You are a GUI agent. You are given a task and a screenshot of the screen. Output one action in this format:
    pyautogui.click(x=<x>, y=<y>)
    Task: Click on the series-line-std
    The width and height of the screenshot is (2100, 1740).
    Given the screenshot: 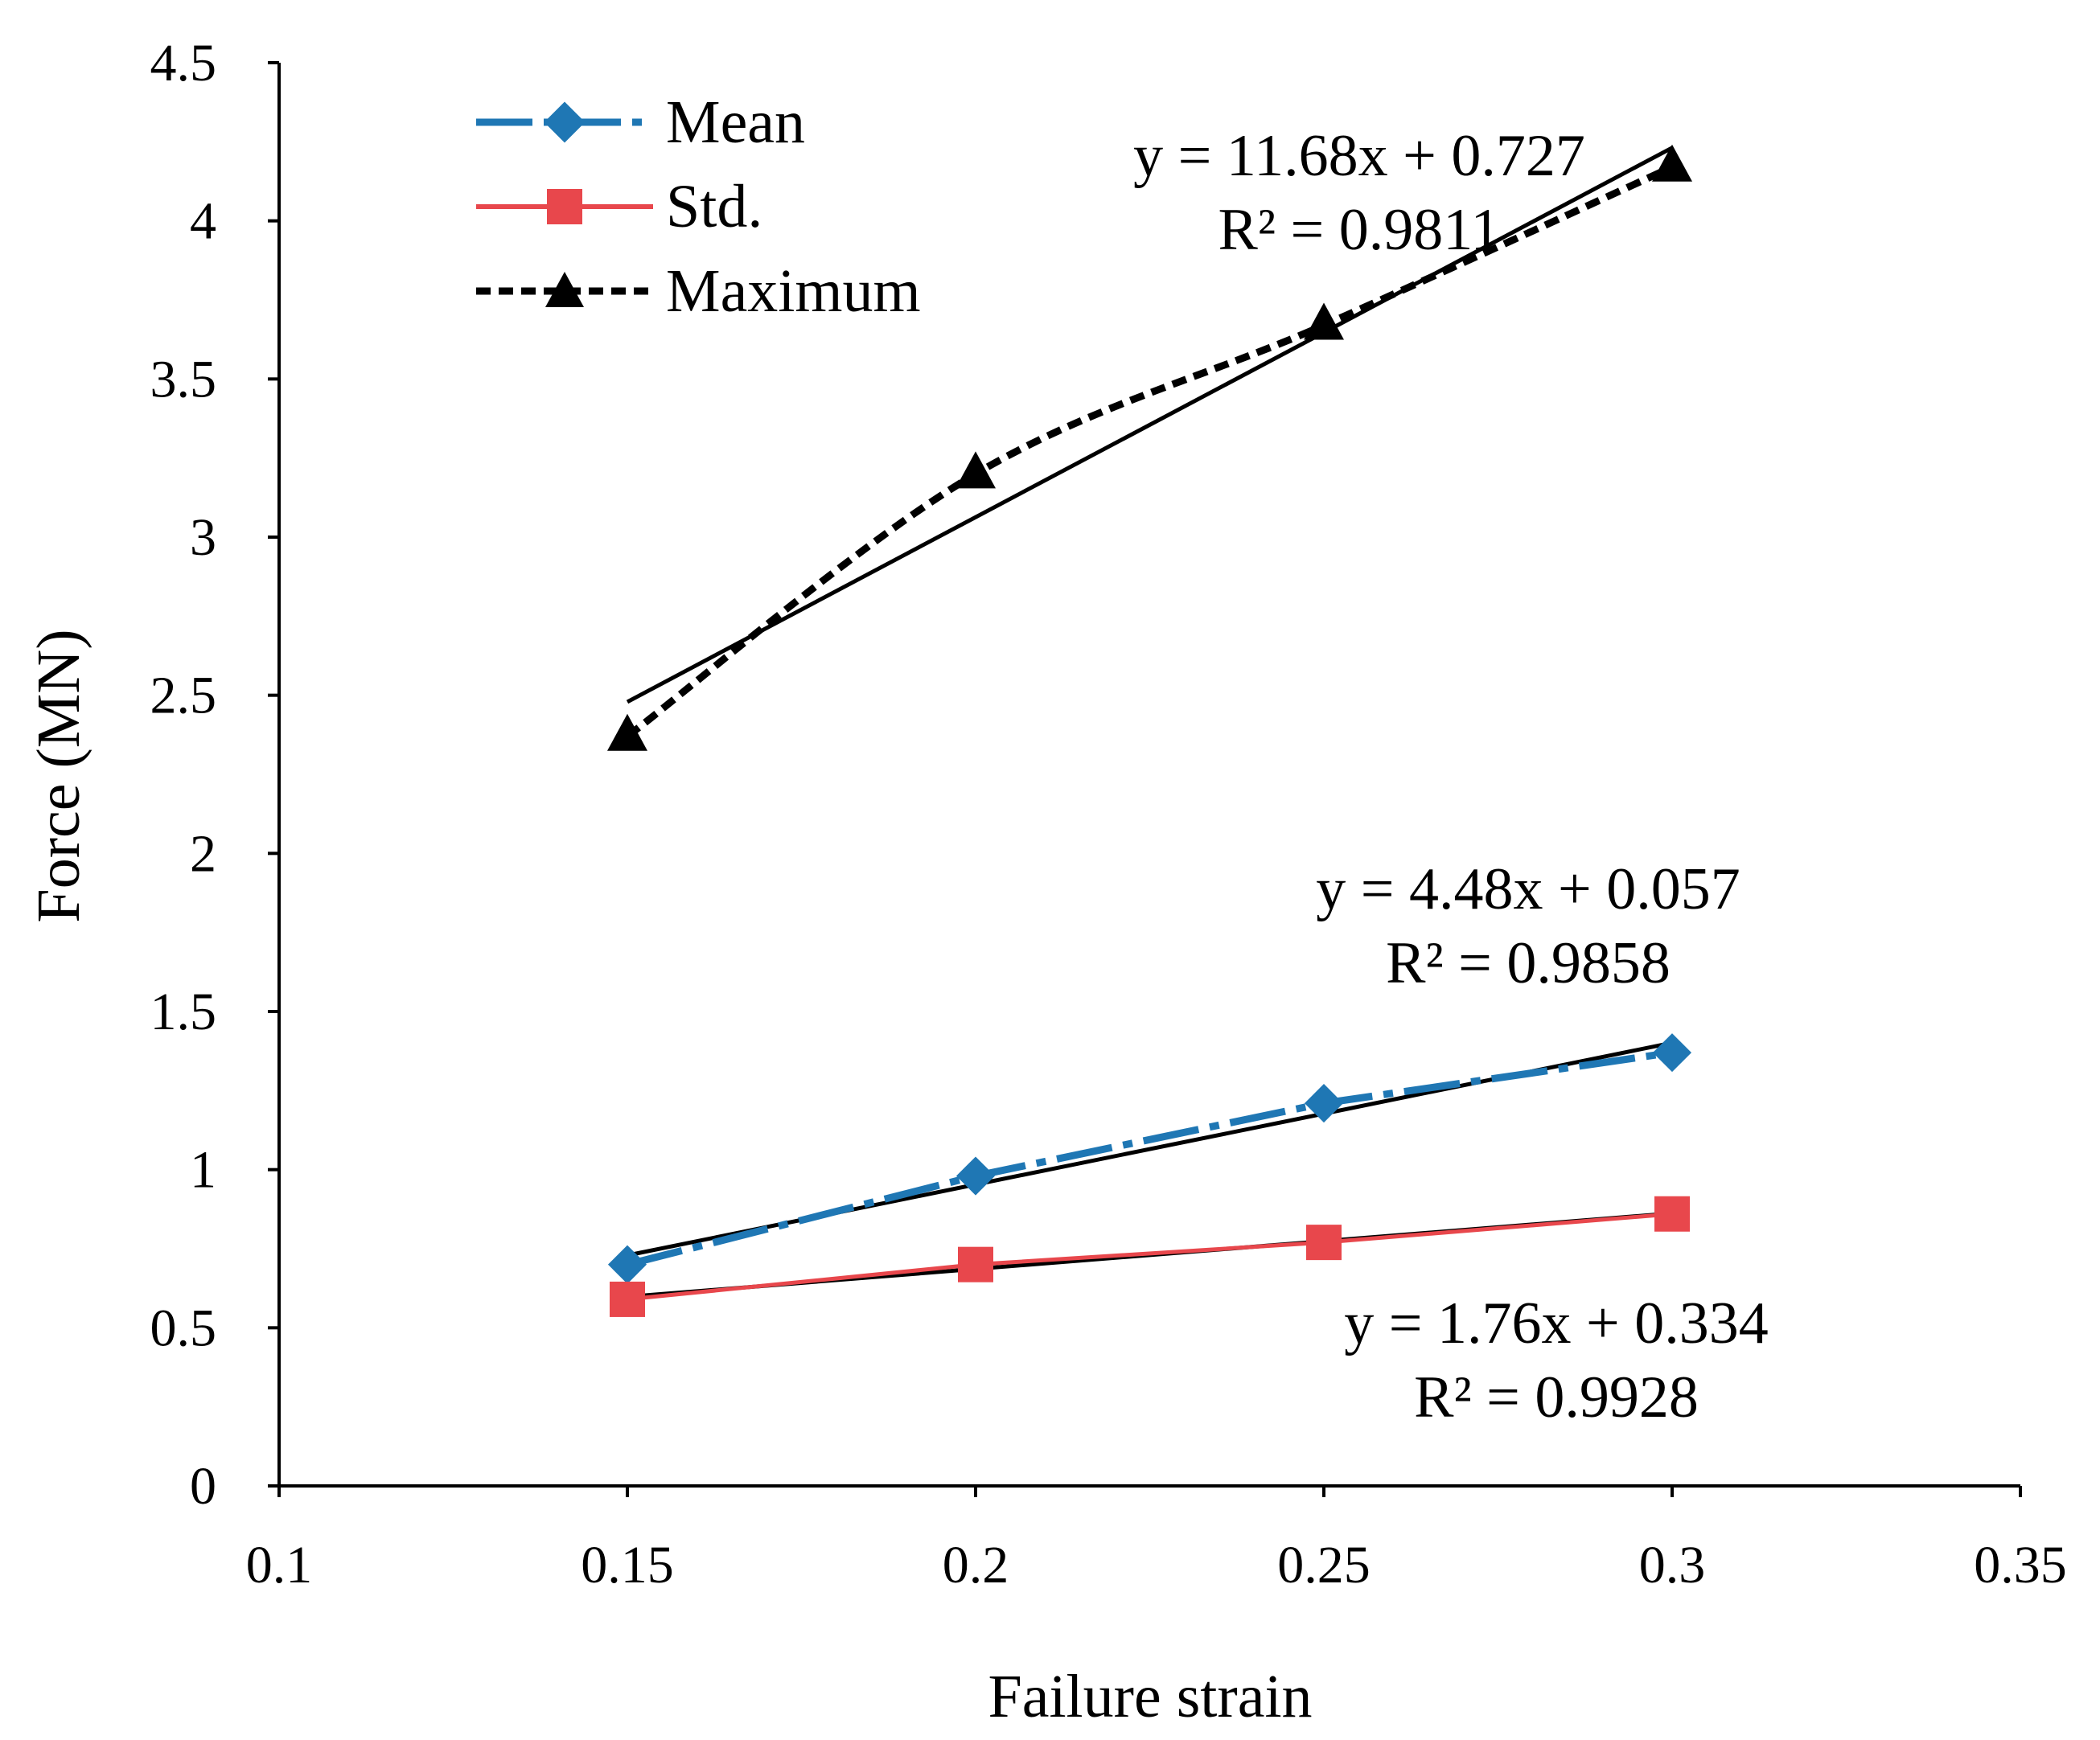 What is the action you would take?
    pyautogui.click(x=1150, y=1257)
    